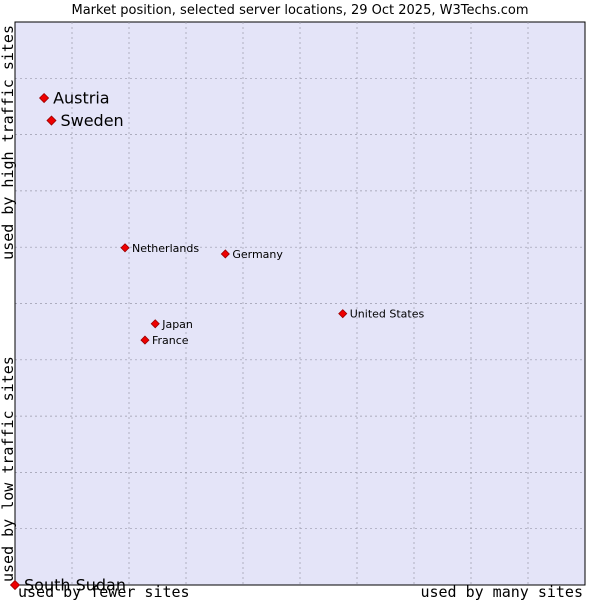  Describe the element at coordinates (501, 591) in the screenshot. I see `x-axis-label-right: used by many sites` at that location.